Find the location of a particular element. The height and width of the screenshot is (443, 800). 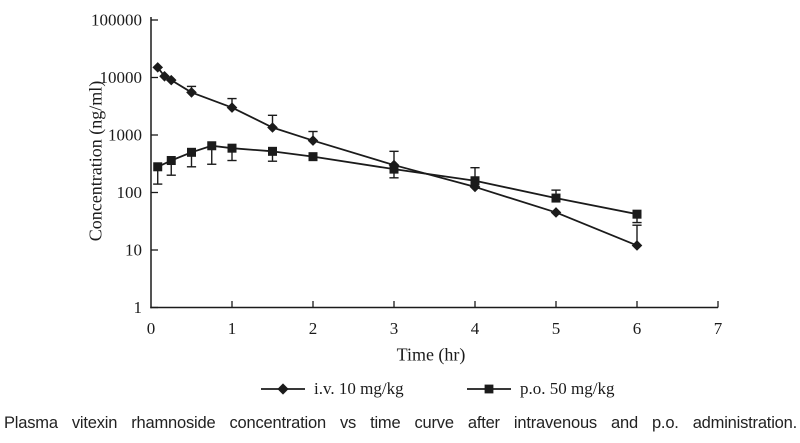

legend-marker-square-icon is located at coordinates (489, 389).